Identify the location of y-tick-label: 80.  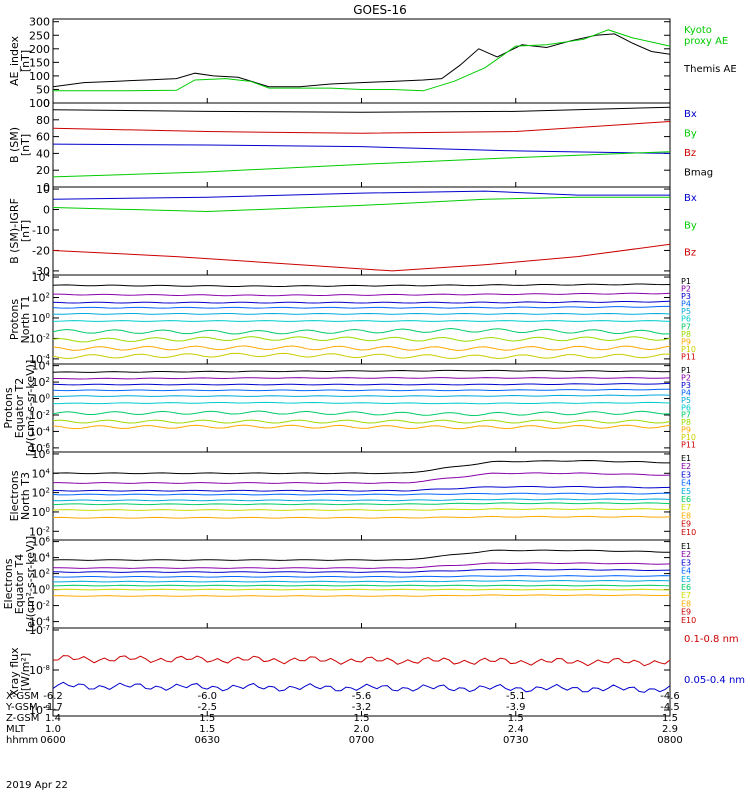
(43, 120).